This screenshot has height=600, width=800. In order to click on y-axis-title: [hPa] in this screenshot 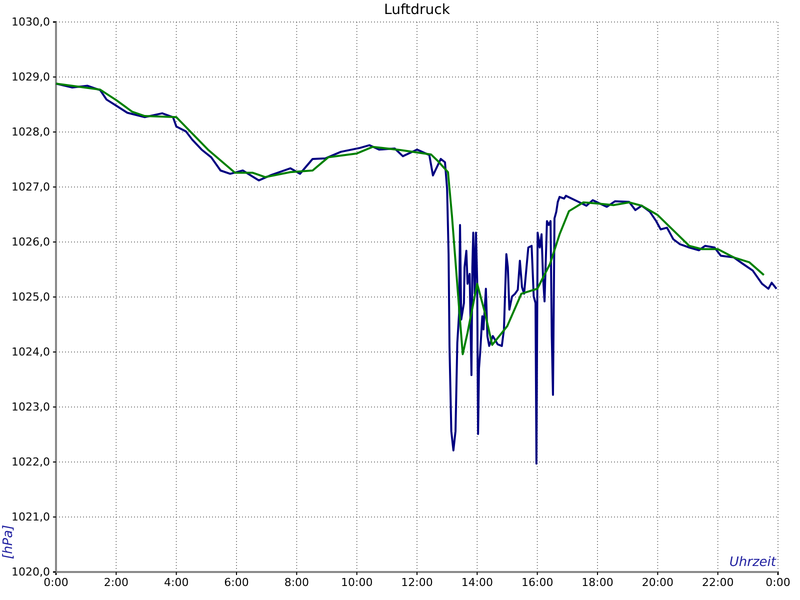, I will do `click(8, 542)`.